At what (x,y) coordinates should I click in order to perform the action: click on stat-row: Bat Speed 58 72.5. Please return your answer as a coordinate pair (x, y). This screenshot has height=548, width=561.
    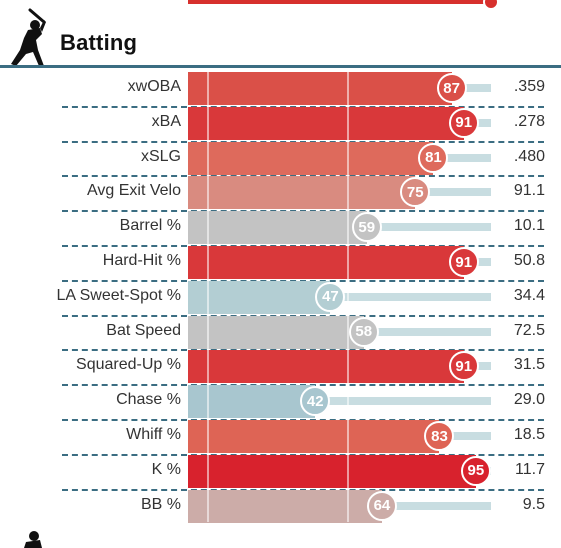
    Looking at the image, I should click on (280, 333).